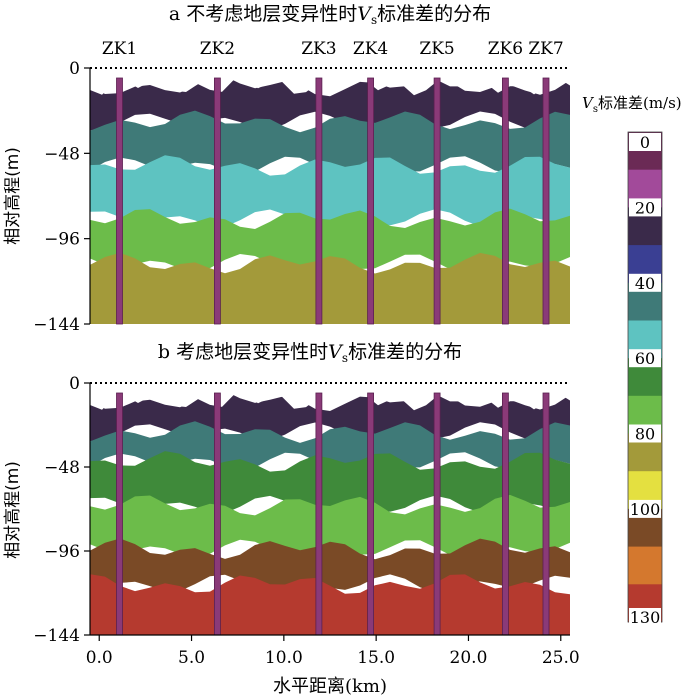 The width and height of the screenshot is (700, 700). What do you see at coordinates (119, 49) in the screenshot?
I see `borehole-label-1: ZK1` at bounding box center [119, 49].